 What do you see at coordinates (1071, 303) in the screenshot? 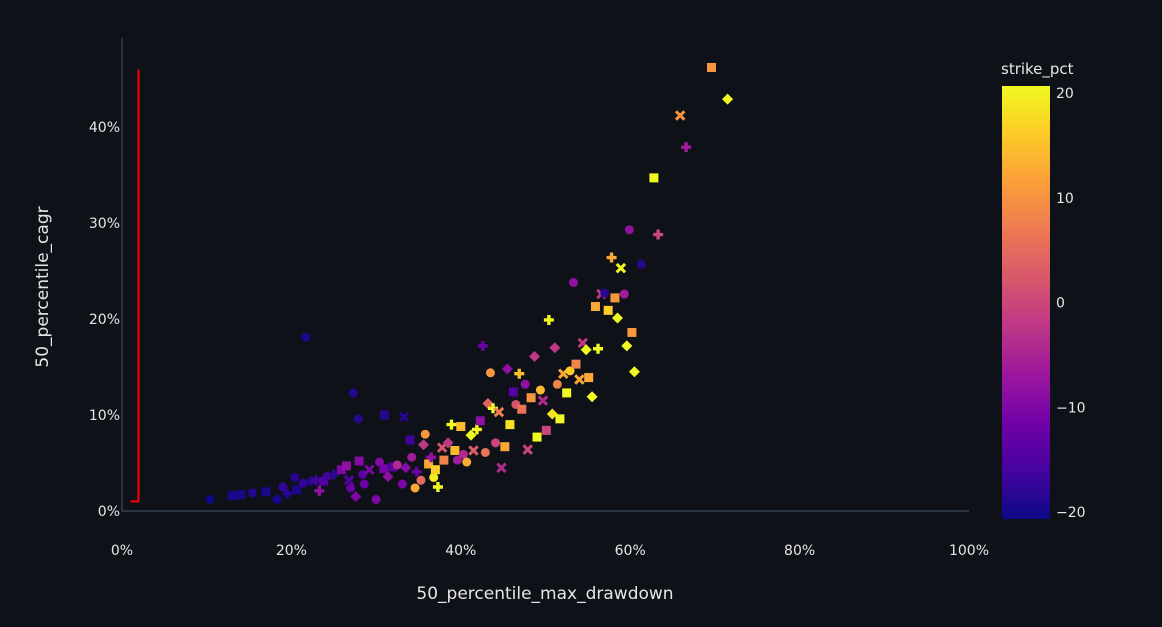
I see `colorbar-ticks: 20 10 0 −10 −20` at bounding box center [1071, 303].